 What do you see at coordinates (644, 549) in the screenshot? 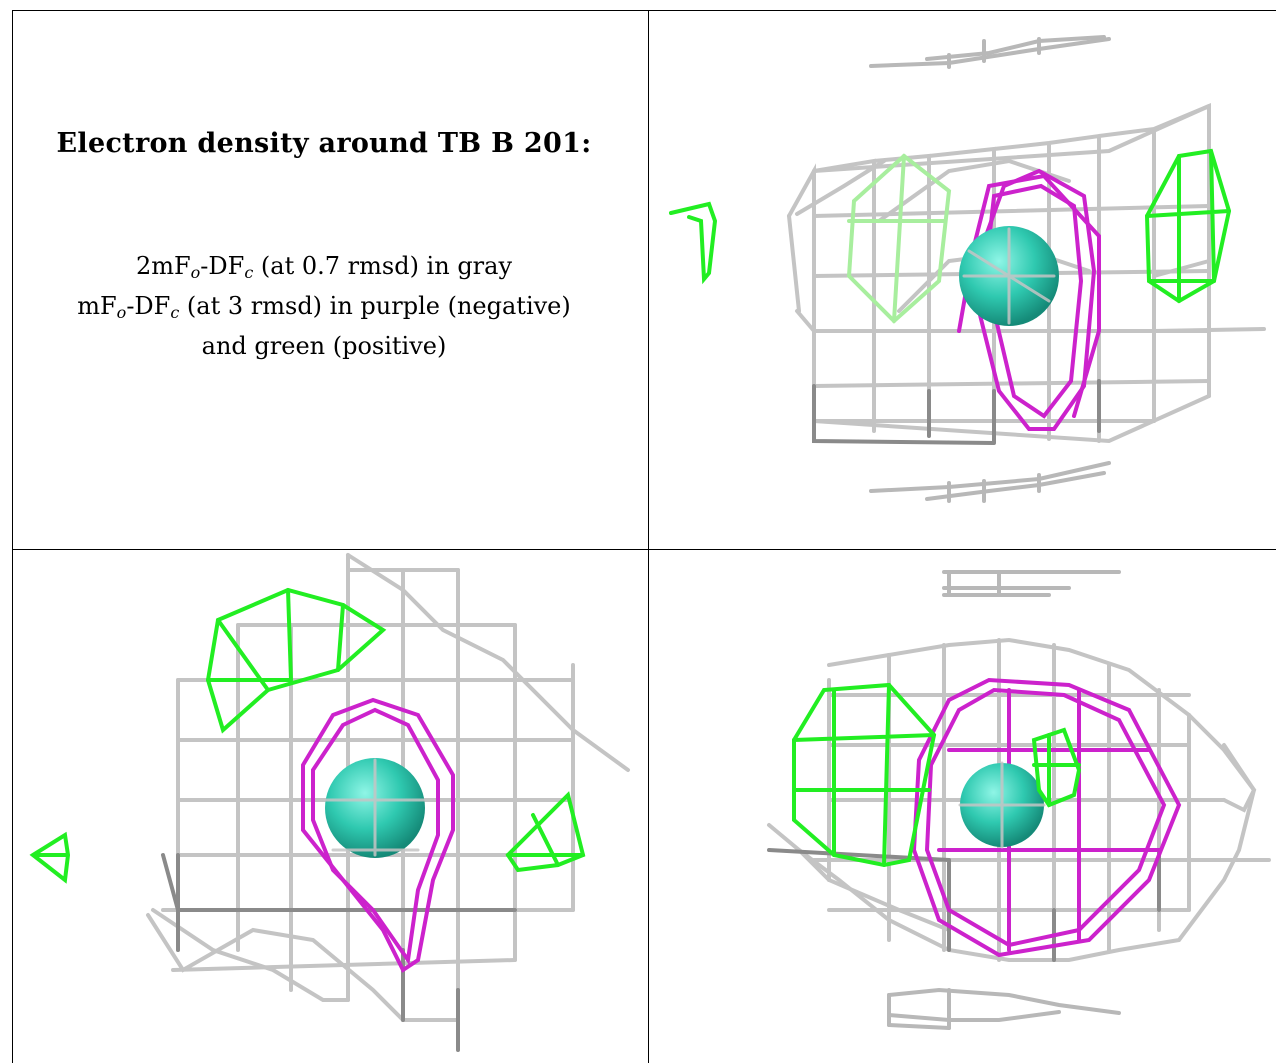
I see `table-middle-border` at bounding box center [644, 549].